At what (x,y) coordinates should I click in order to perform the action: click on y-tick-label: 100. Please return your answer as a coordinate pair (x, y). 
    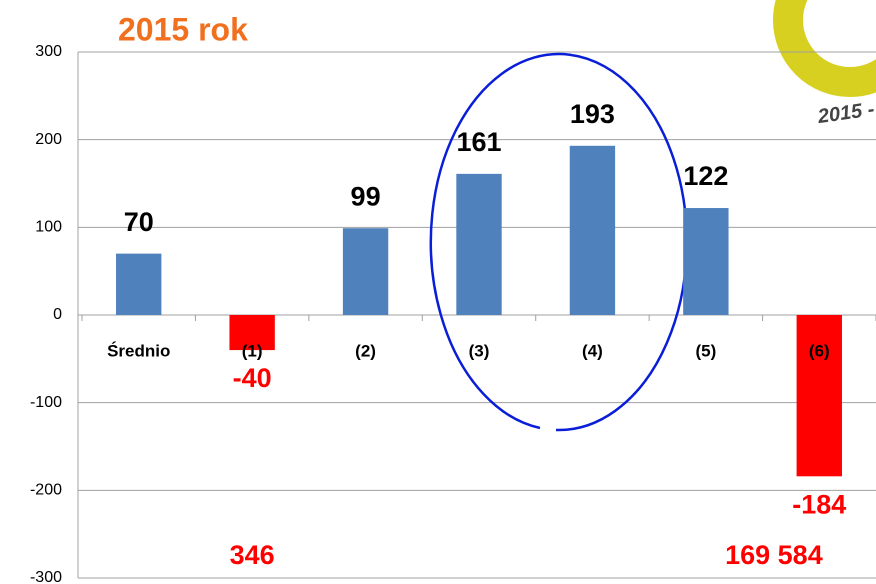
    Looking at the image, I should click on (48, 227).